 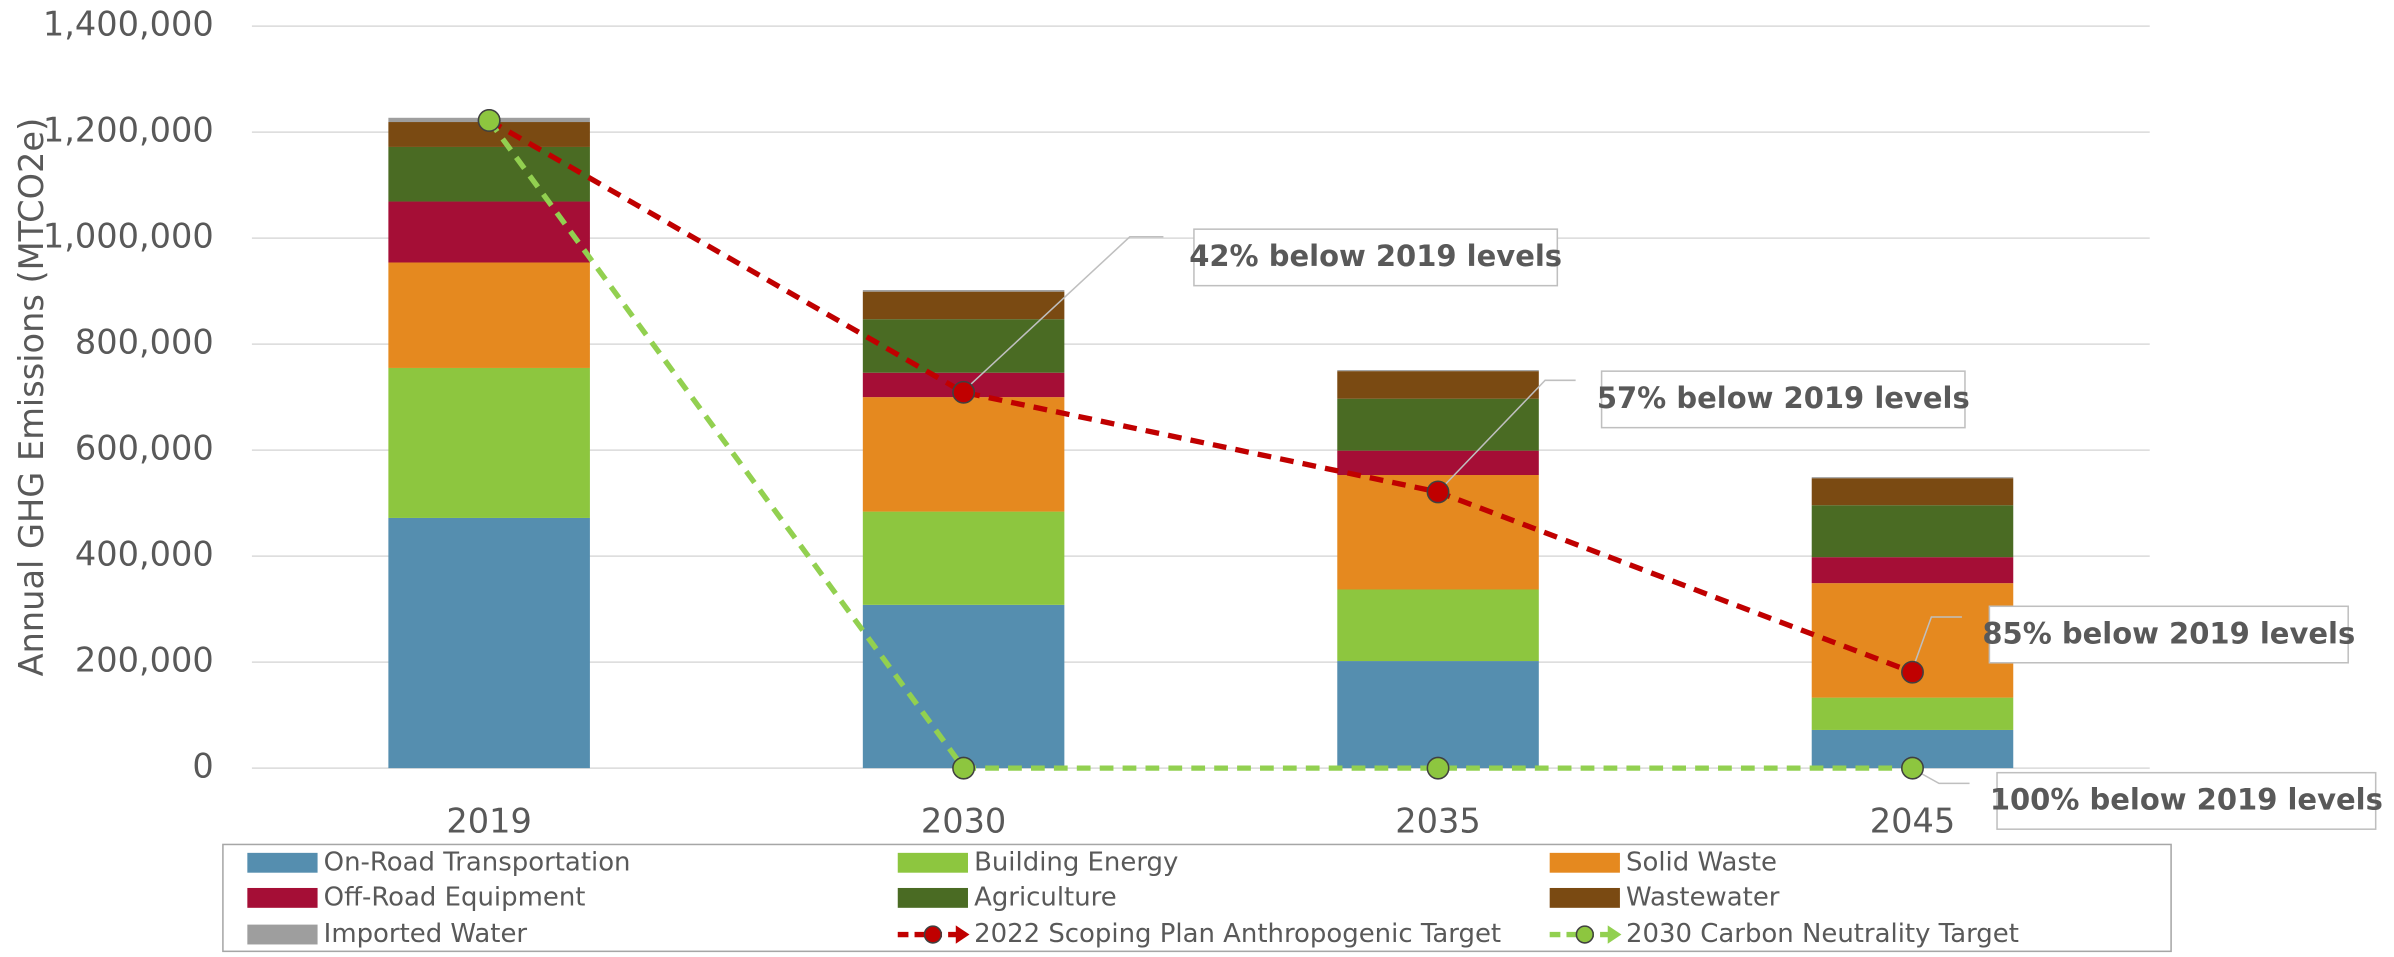 What do you see at coordinates (128, 236) in the screenshot?
I see `y-tick-label: 1,000,000` at bounding box center [128, 236].